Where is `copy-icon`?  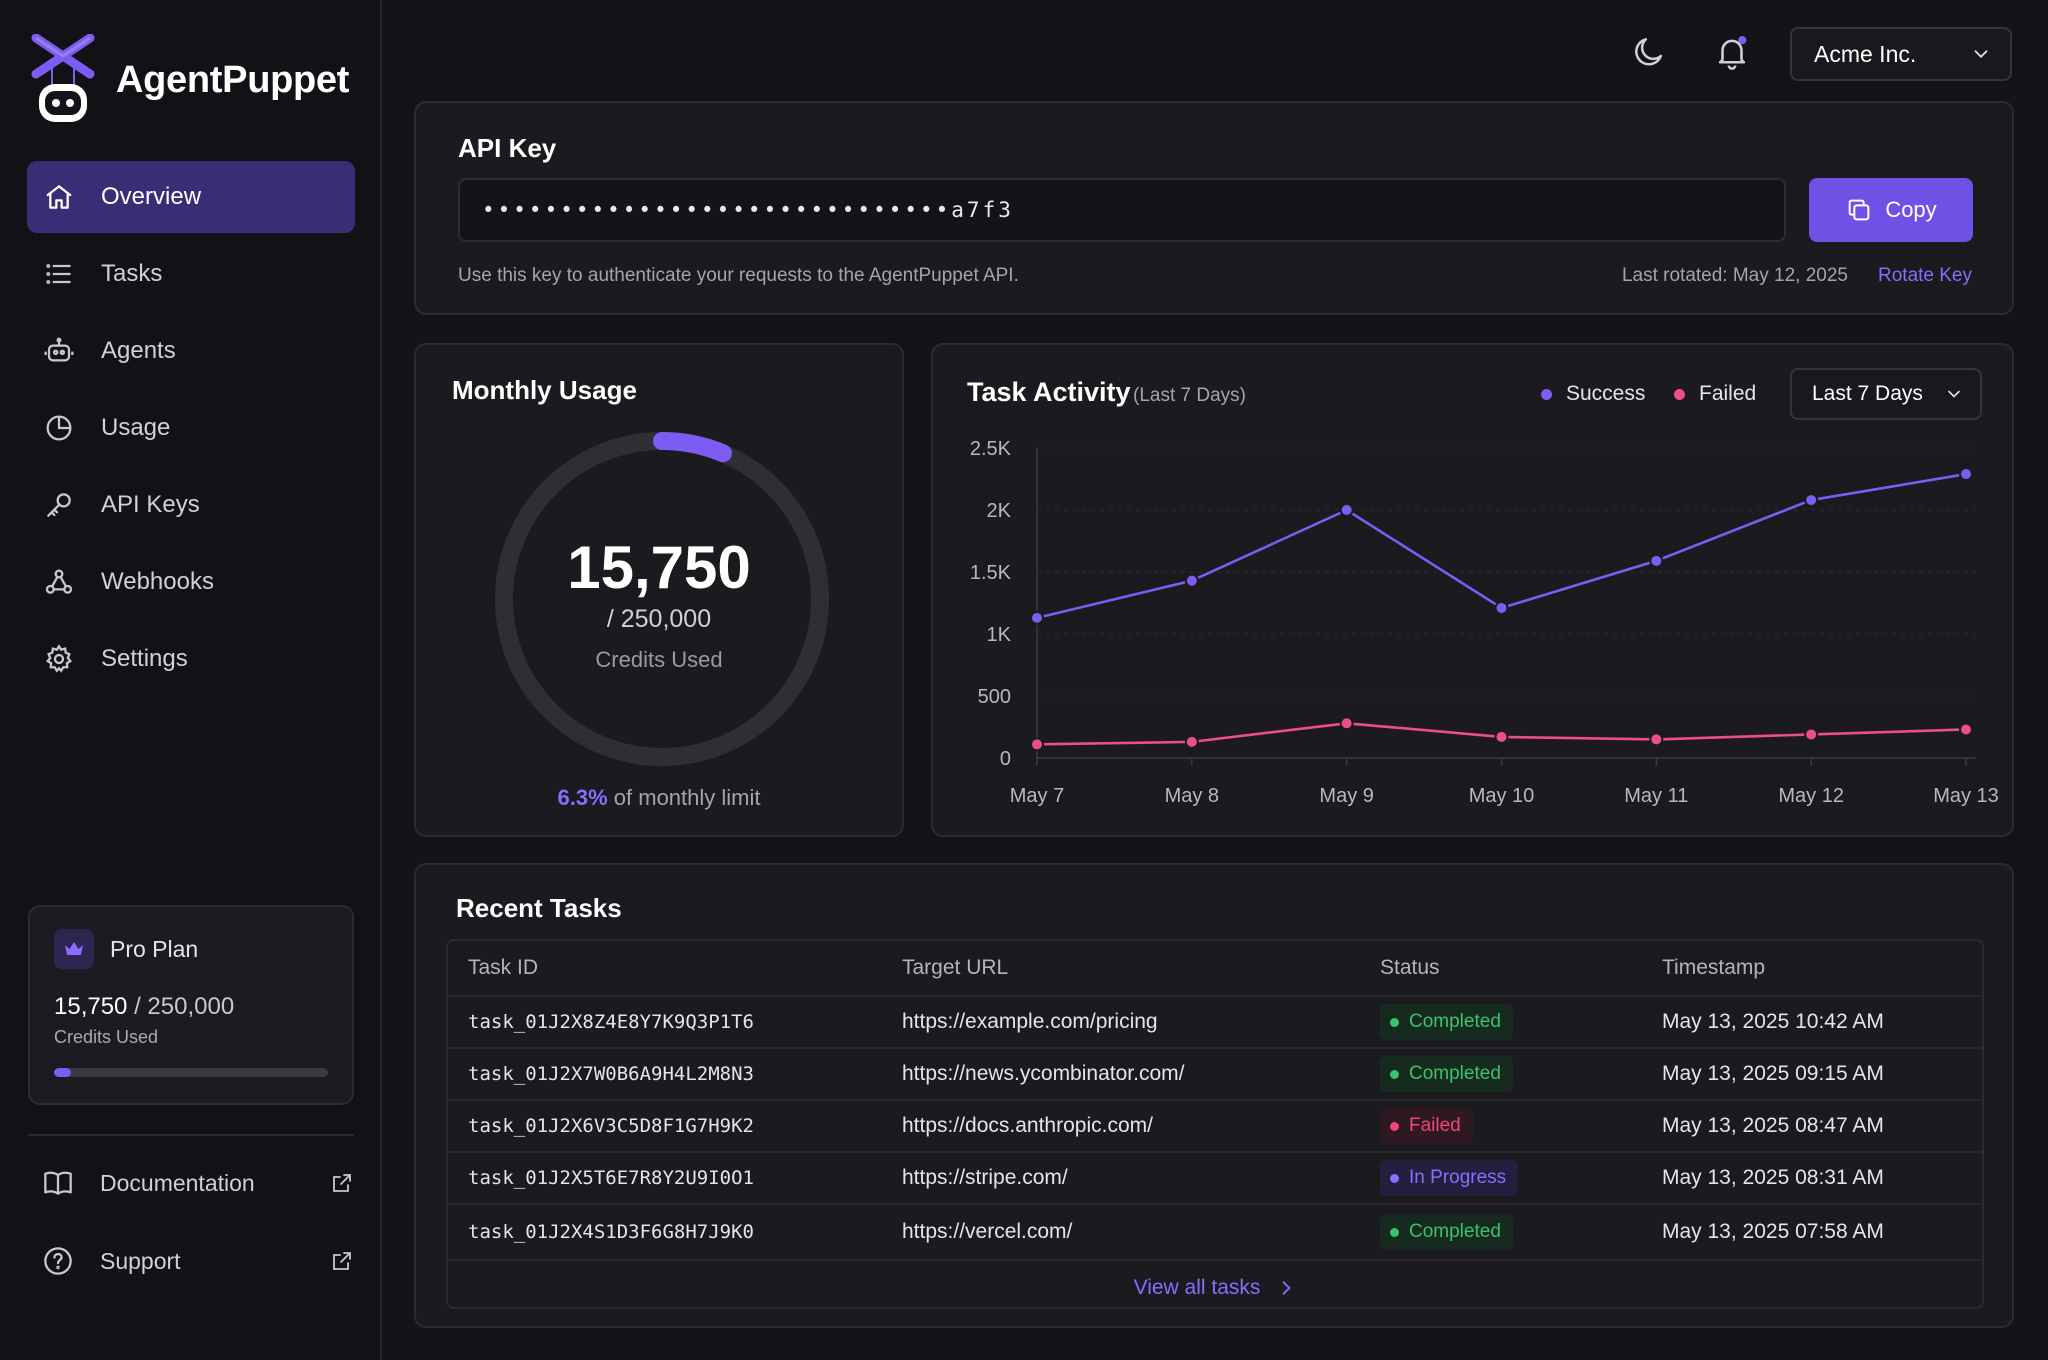
copy-icon is located at coordinates (1859, 210).